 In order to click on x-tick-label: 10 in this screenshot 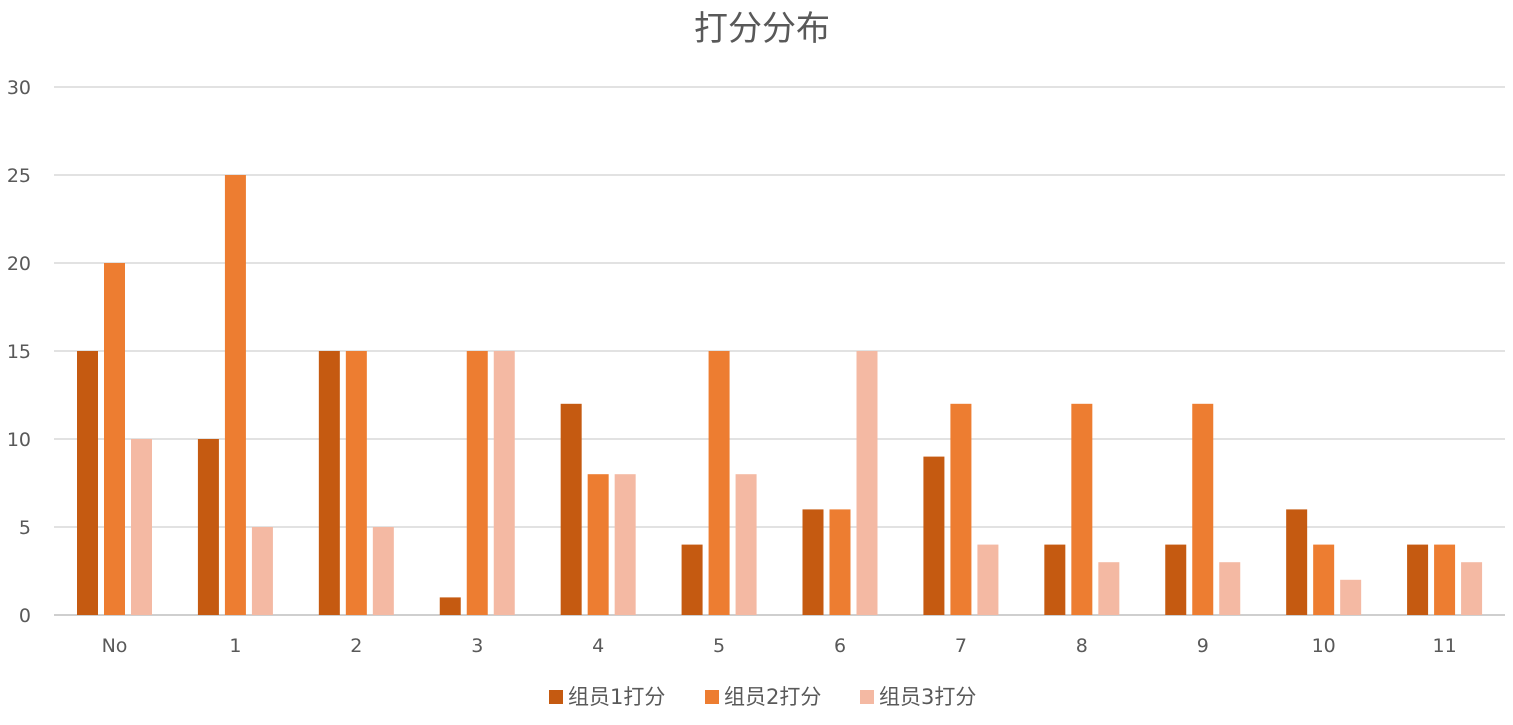, I will do `click(1324, 646)`.